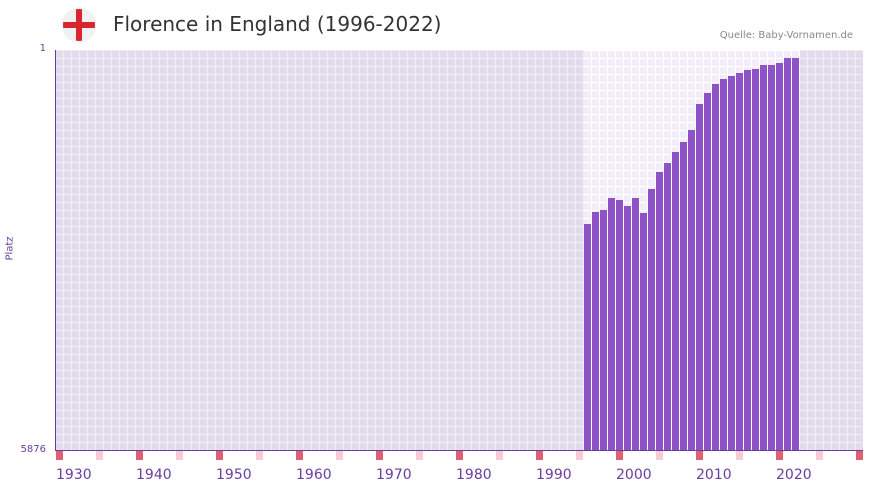  Describe the element at coordinates (99, 455) in the screenshot. I see `year-marker-1935` at that location.